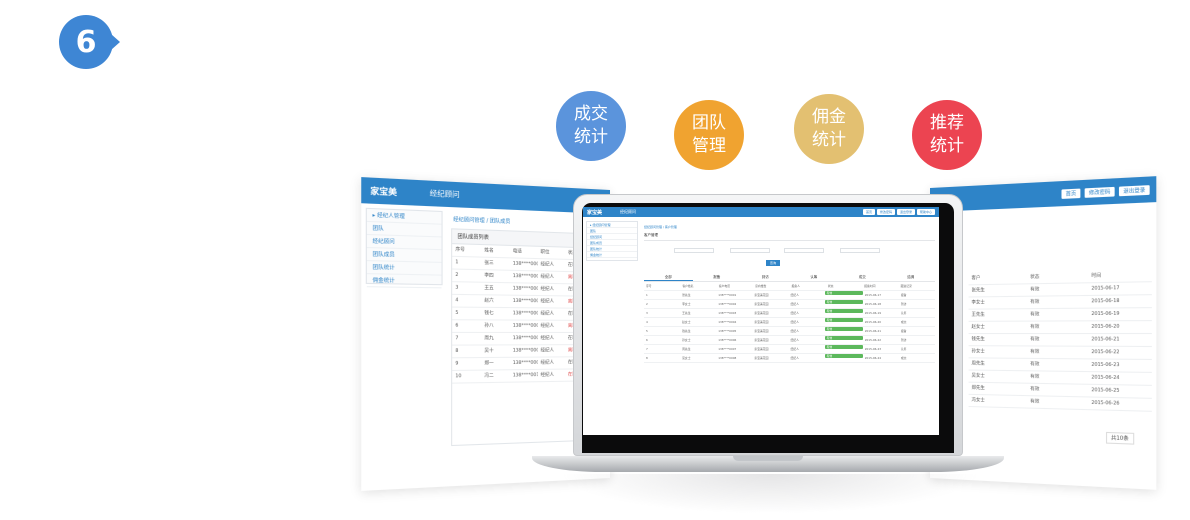  What do you see at coordinates (612, 231) in the screenshot?
I see `sidebar-item: 团队` at bounding box center [612, 231].